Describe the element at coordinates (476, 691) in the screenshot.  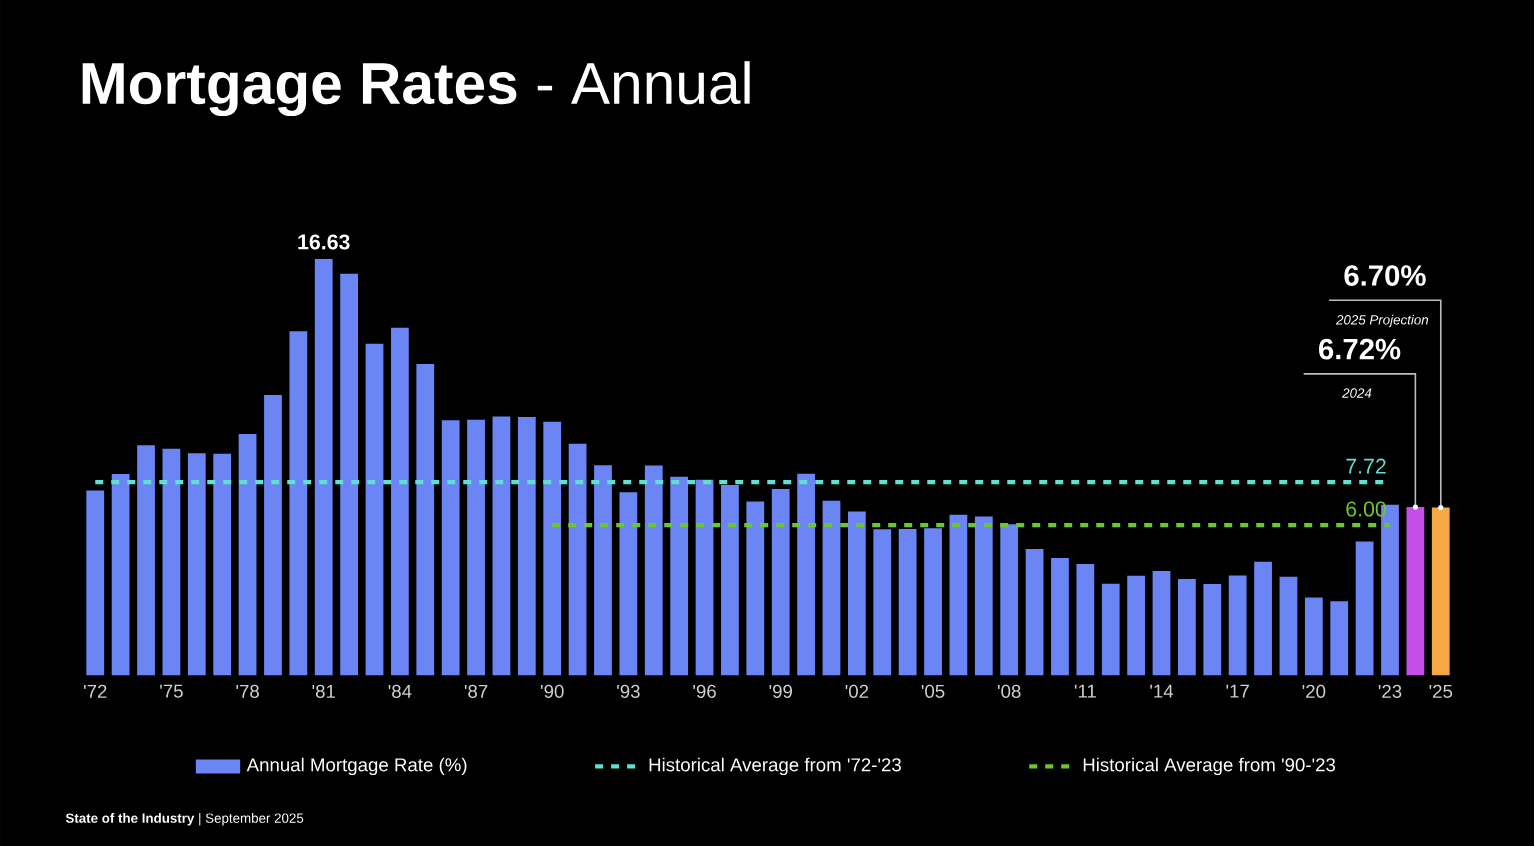
I see `x-tick-label: '87` at that location.